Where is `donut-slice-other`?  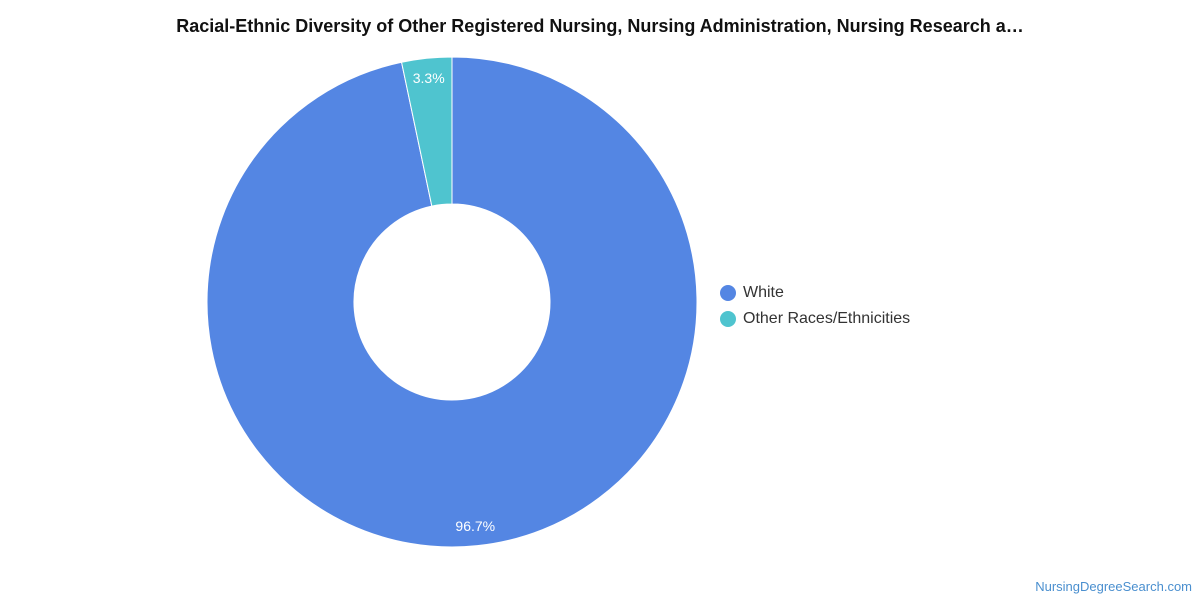 donut-slice-other is located at coordinates (426, 131).